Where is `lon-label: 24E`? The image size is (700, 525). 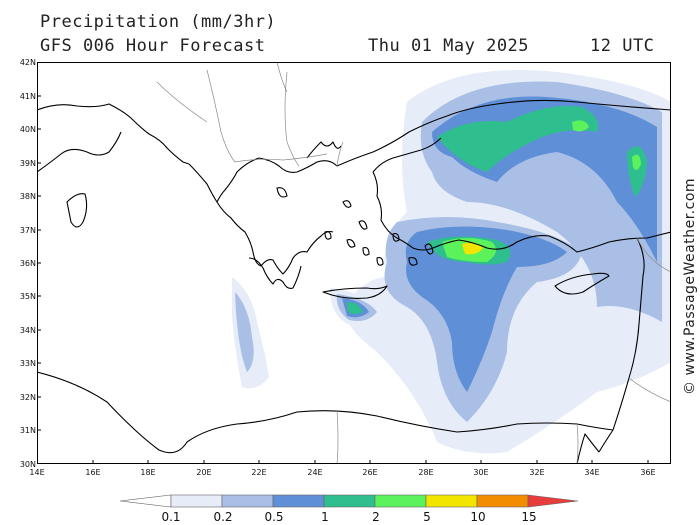
lon-label: 24E is located at coordinates (314, 472).